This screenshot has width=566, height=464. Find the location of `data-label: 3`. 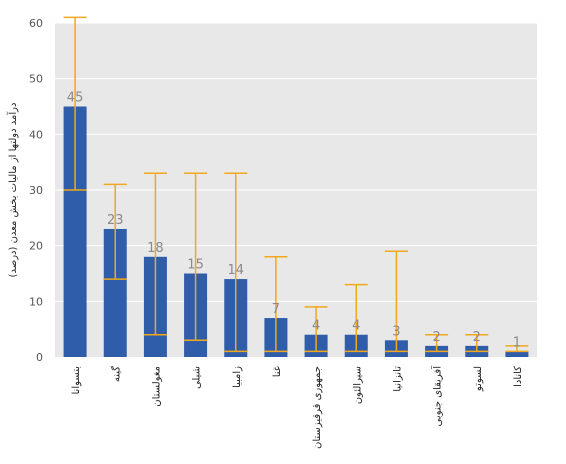

data-label: 3 is located at coordinates (396, 331).